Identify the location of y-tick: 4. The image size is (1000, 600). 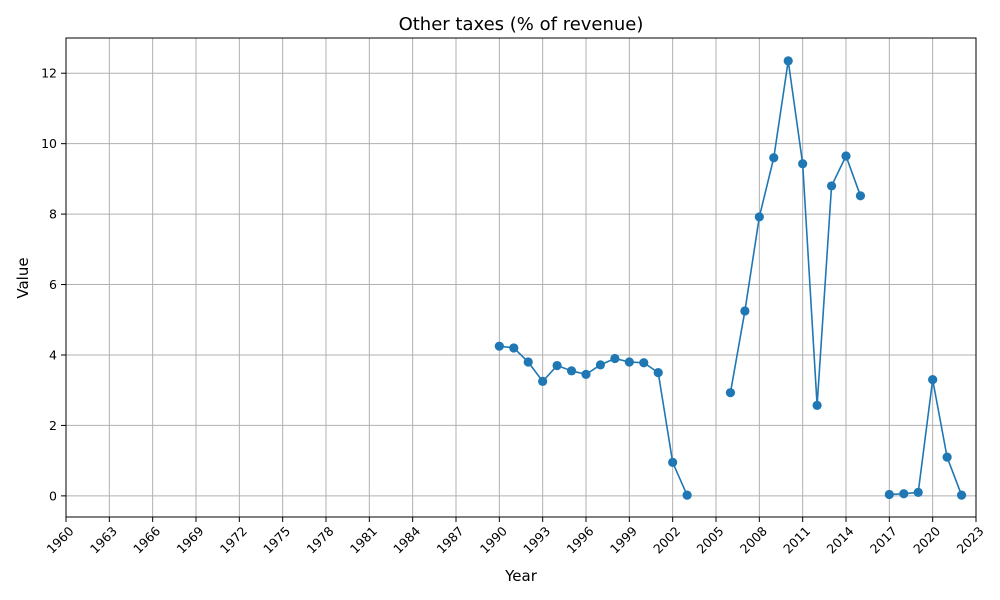
(57, 354).